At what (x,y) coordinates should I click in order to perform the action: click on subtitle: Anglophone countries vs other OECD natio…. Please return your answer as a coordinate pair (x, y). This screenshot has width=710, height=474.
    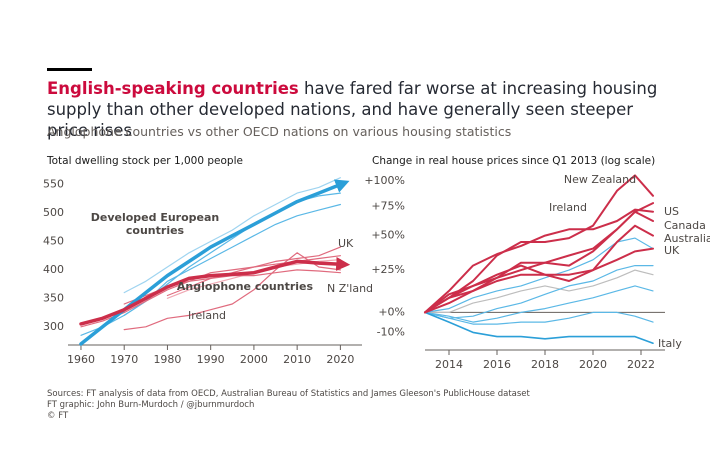
    Looking at the image, I should click on (279, 131).